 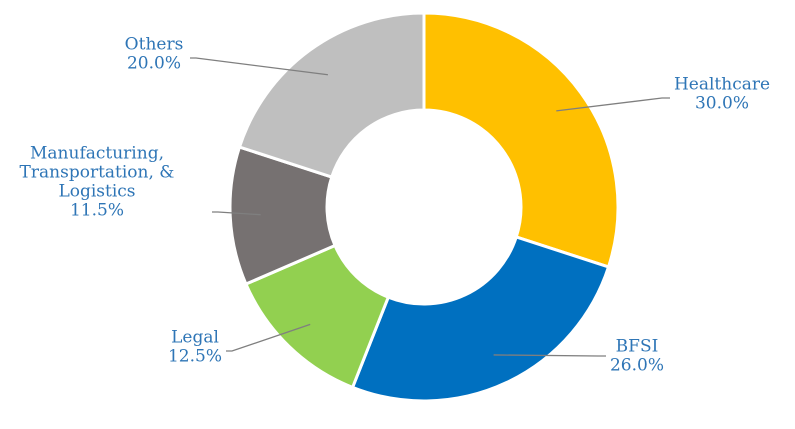 I want to click on percent-label: 11.5%, so click(x=97, y=211).